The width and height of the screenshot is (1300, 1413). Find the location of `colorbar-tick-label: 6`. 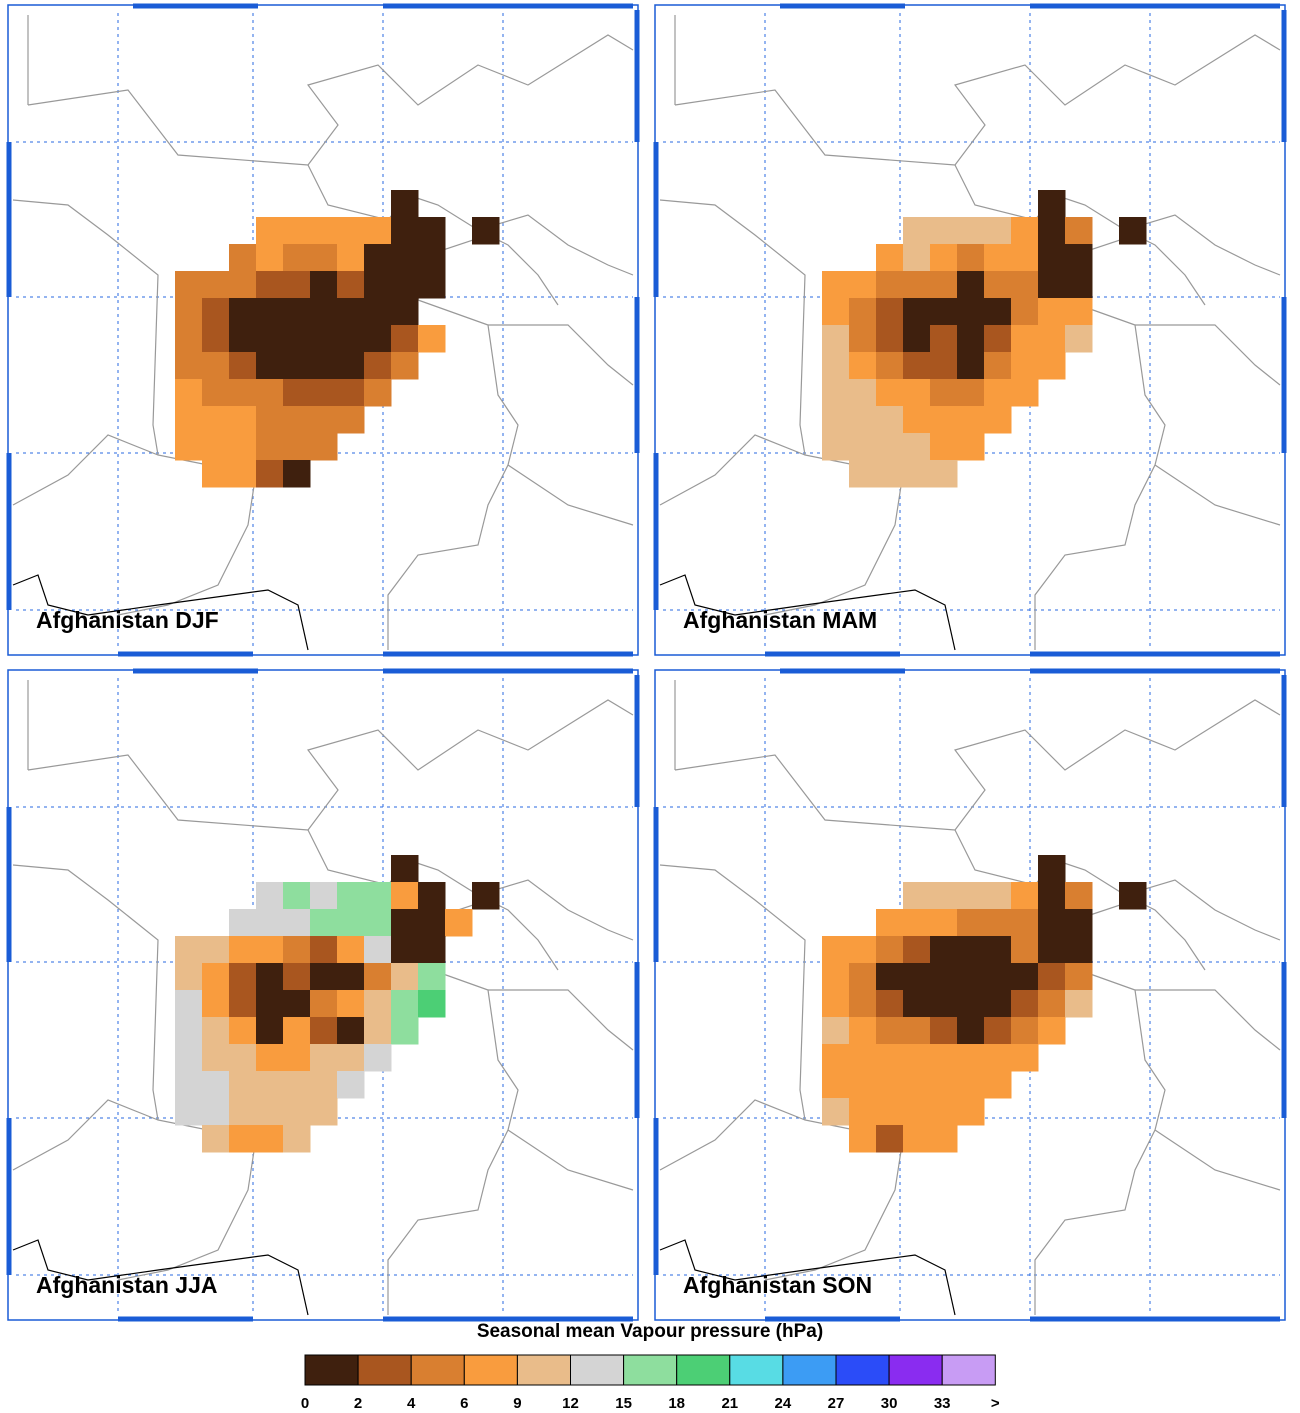

colorbar-tick-label: 6 is located at coordinates (464, 1403).